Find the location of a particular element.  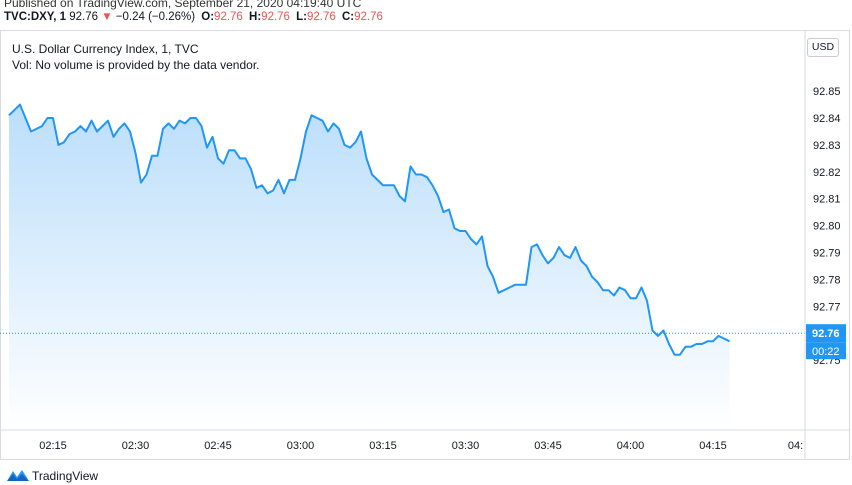

x-tick-label: 03:00 is located at coordinates (301, 446).